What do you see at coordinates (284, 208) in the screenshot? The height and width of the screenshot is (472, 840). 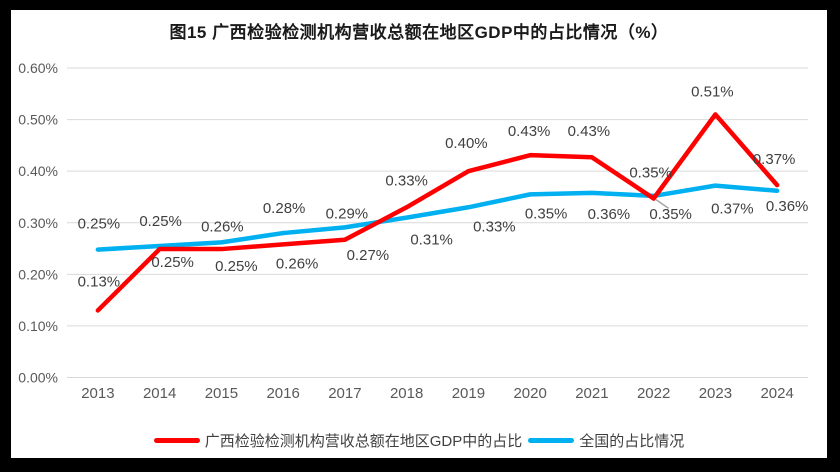 I see `data-label: 0.28%` at bounding box center [284, 208].